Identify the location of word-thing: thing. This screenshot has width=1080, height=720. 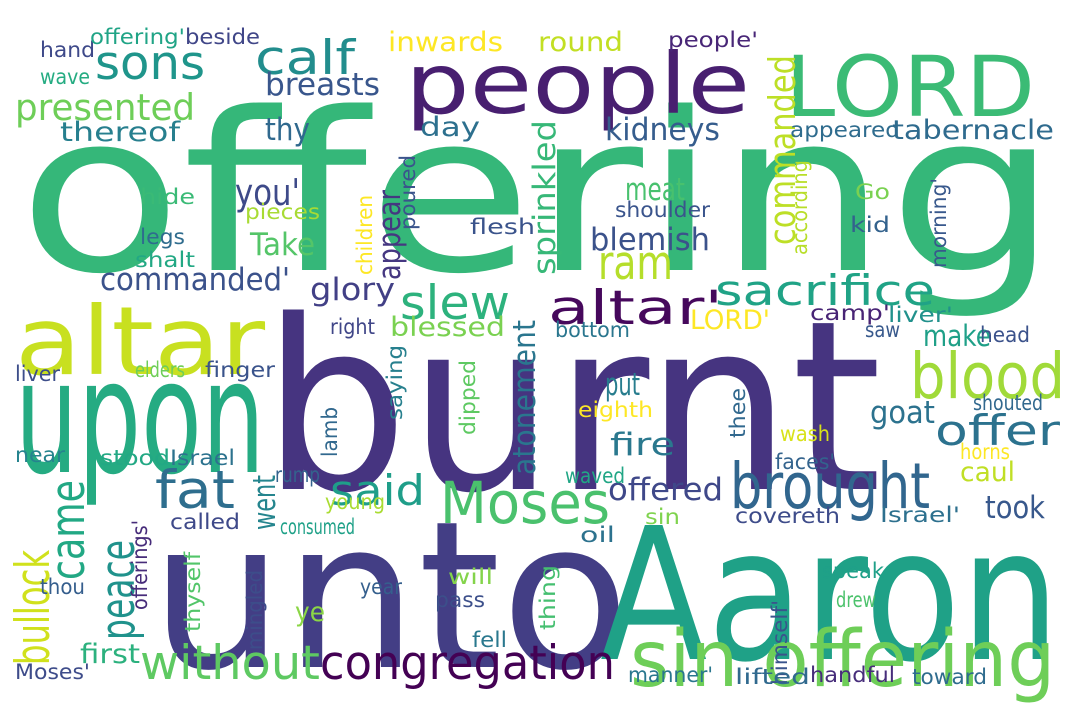
(548, 597).